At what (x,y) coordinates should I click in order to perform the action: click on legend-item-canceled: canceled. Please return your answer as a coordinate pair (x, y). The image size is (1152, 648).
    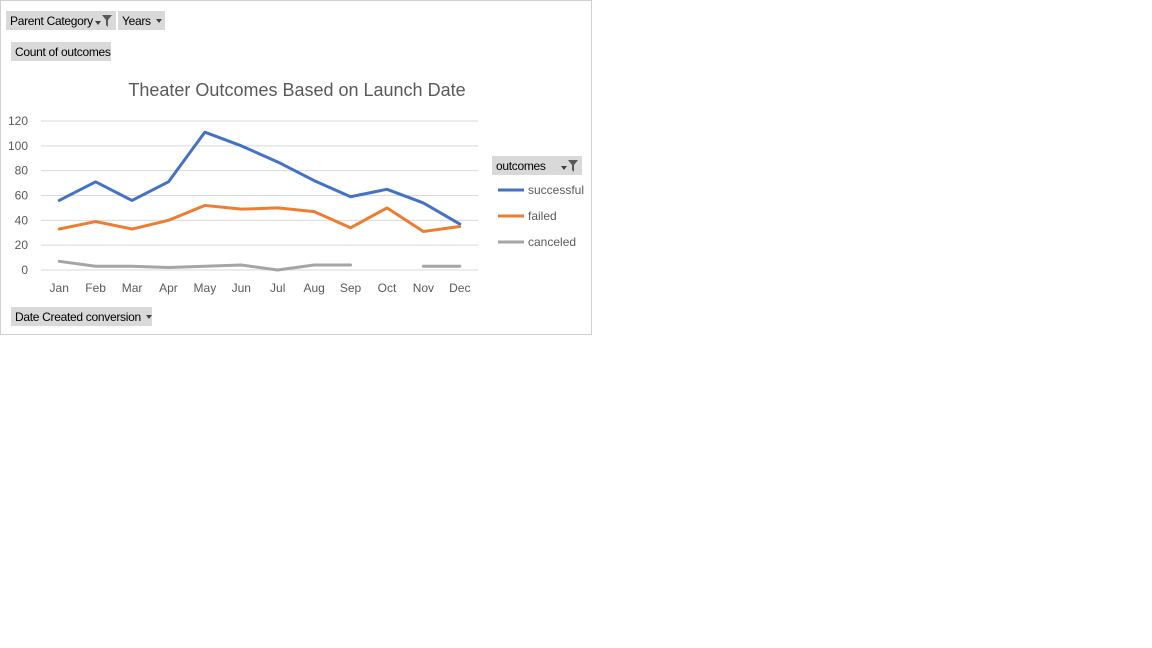
    Looking at the image, I should click on (537, 242).